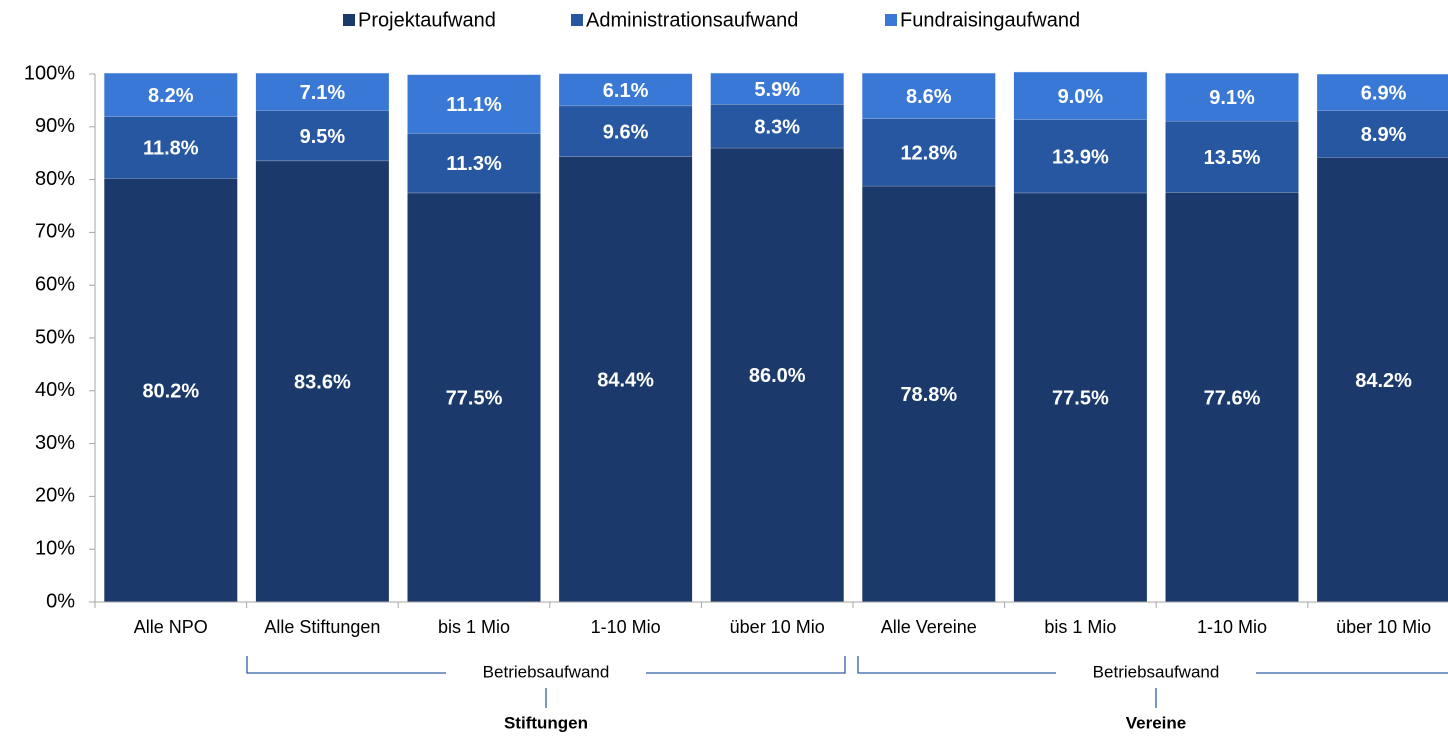  I want to click on y-tick-label: 60%, so click(55, 284).